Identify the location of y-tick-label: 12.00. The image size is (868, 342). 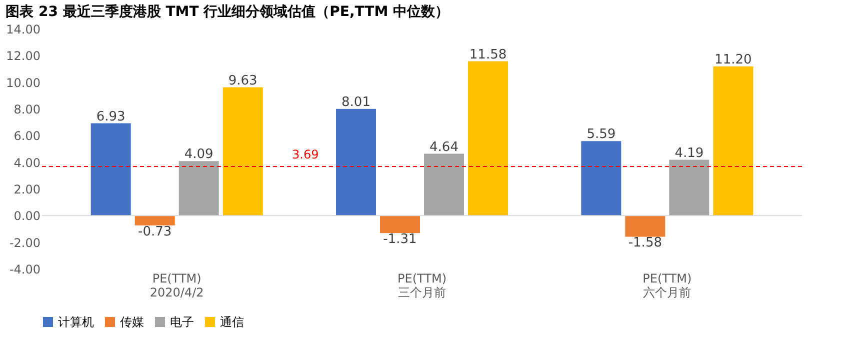
(23, 56).